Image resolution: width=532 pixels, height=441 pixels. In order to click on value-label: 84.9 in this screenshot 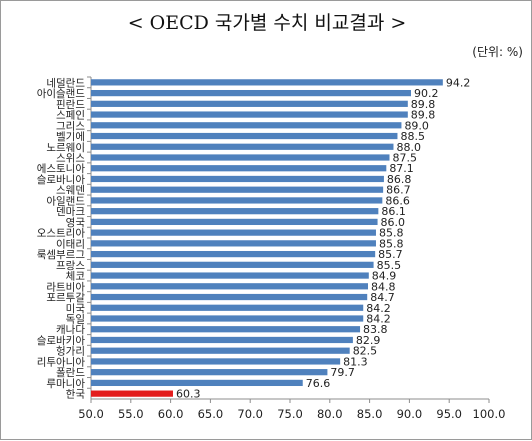, I will do `click(384, 276)`.